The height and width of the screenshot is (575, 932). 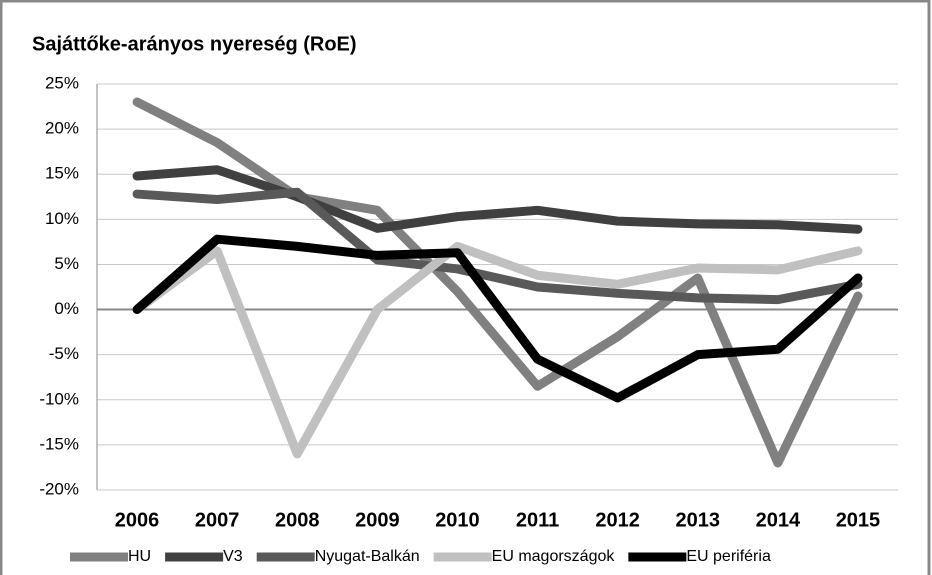 What do you see at coordinates (297, 520) in the screenshot?
I see `x-tick-label: 2008` at bounding box center [297, 520].